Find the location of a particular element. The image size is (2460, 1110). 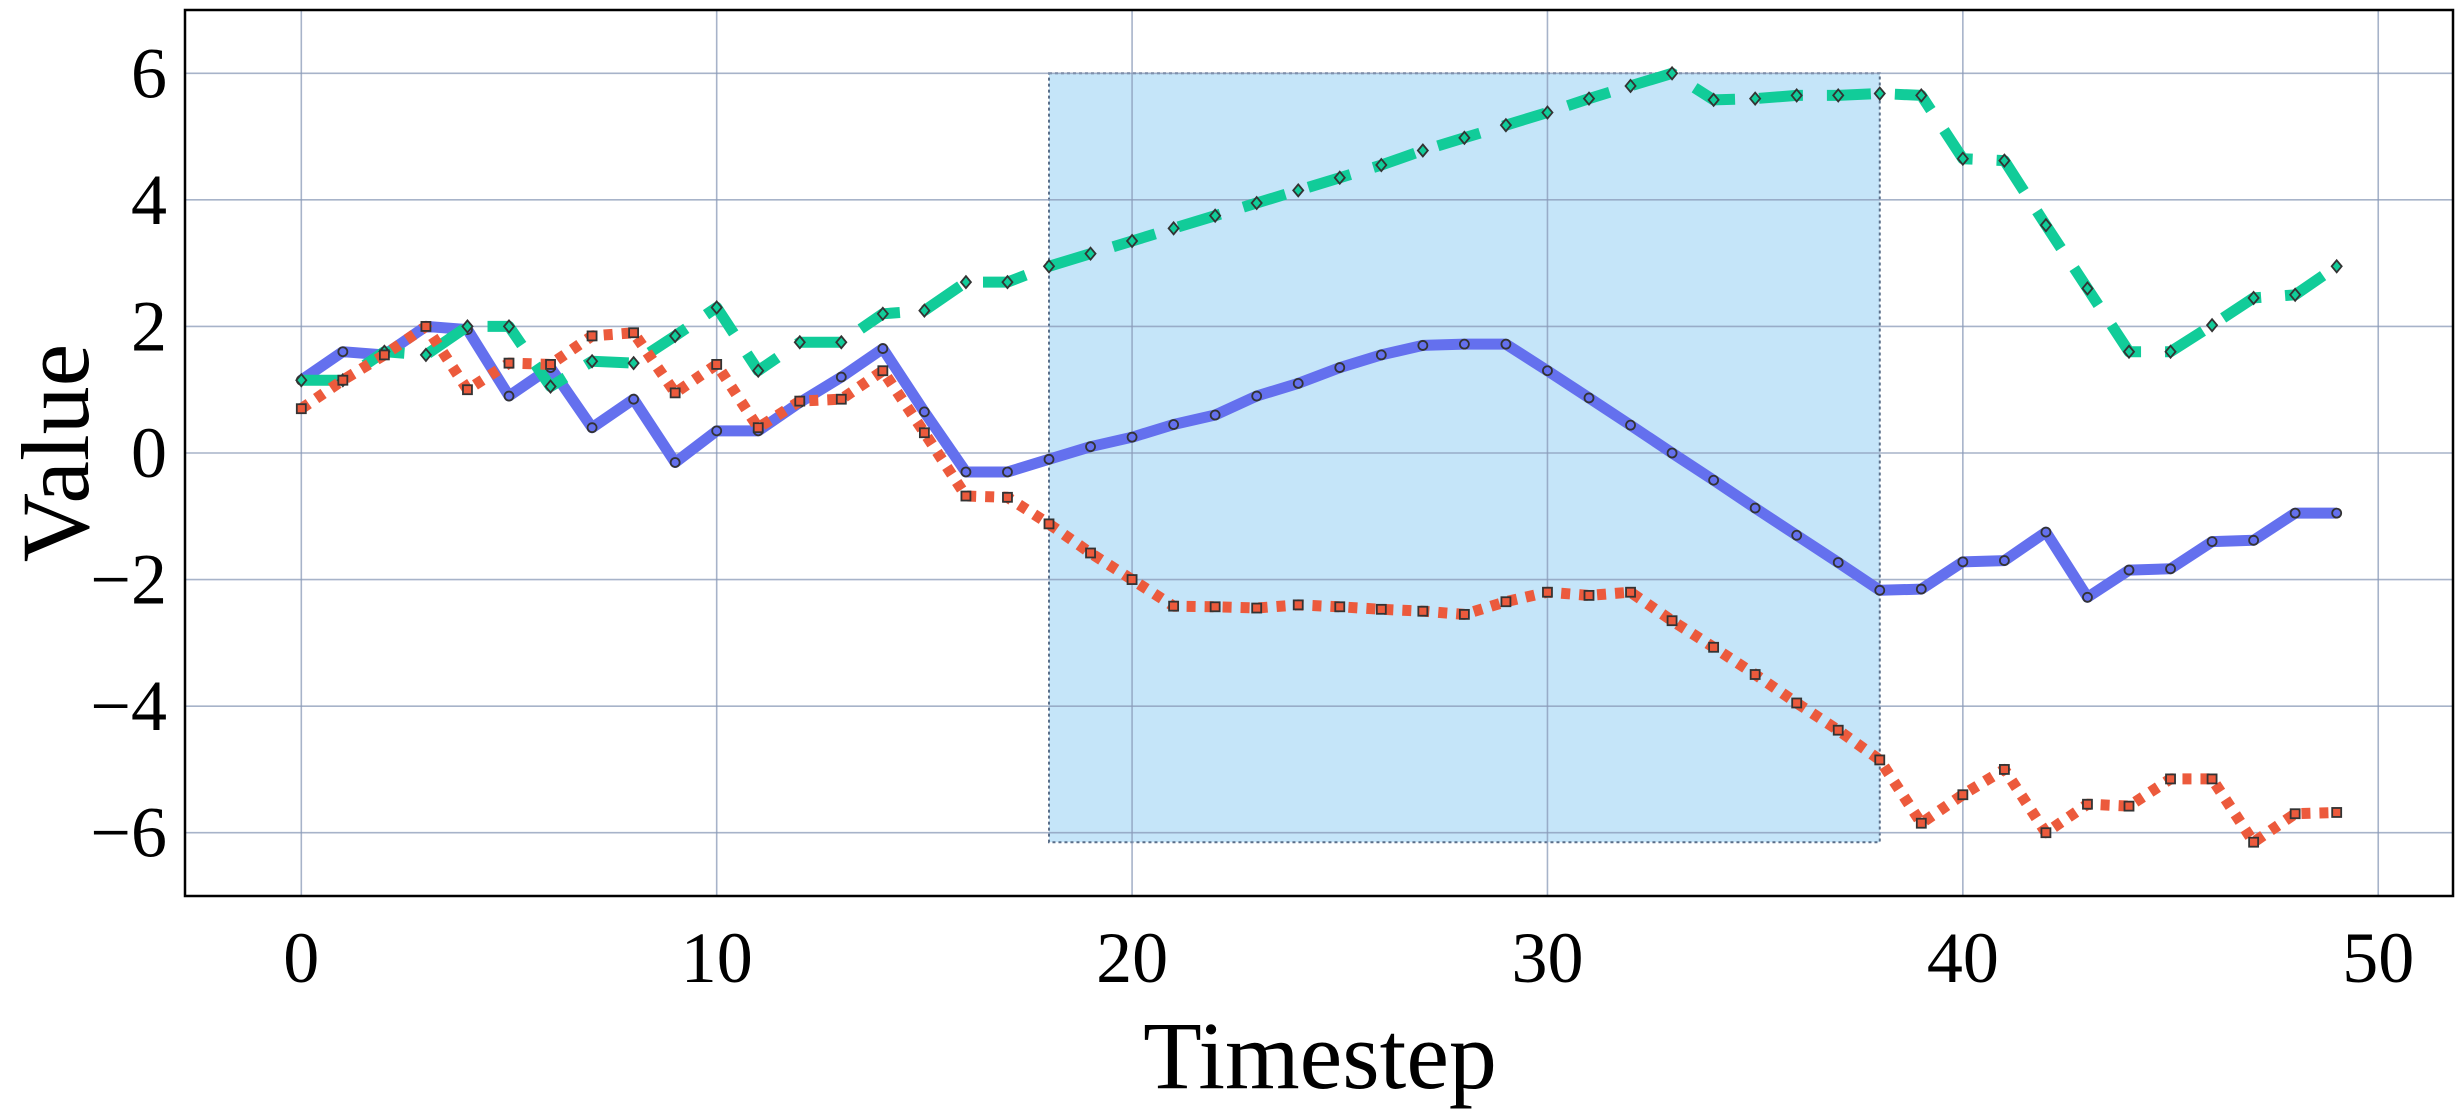

x-tick-label: 0 is located at coordinates (301, 958).